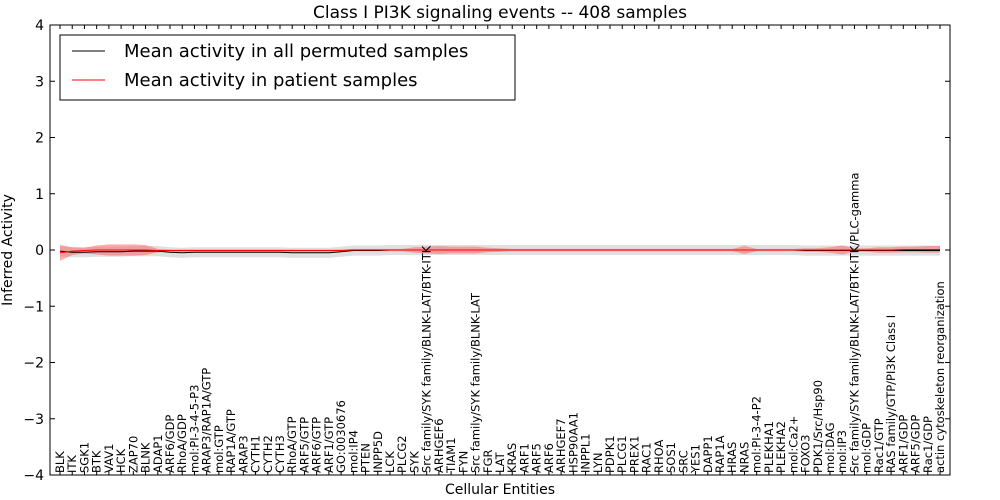  I want to click on x-tick-label: PLCG1, so click(622, 454).